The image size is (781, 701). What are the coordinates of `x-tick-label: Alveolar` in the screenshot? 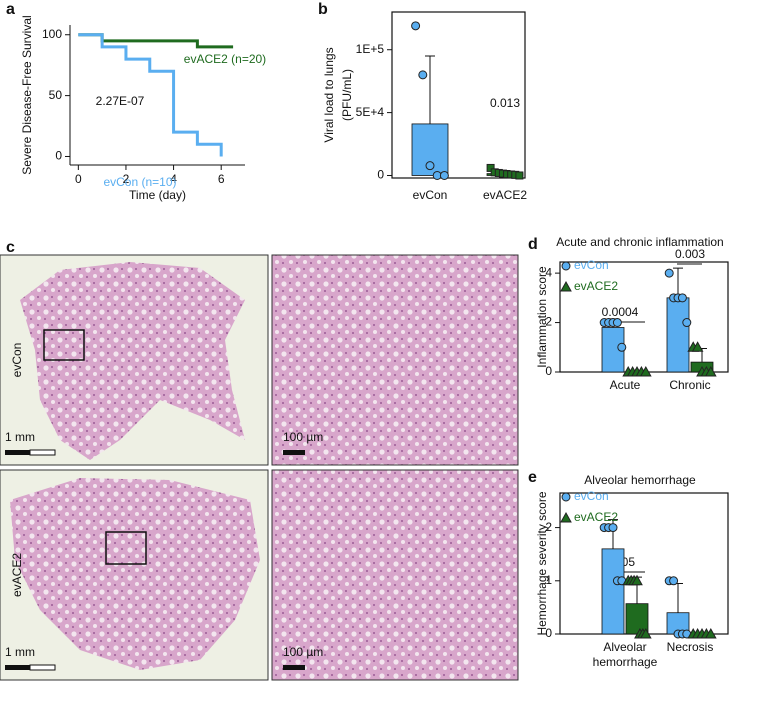 It's located at (624, 647).